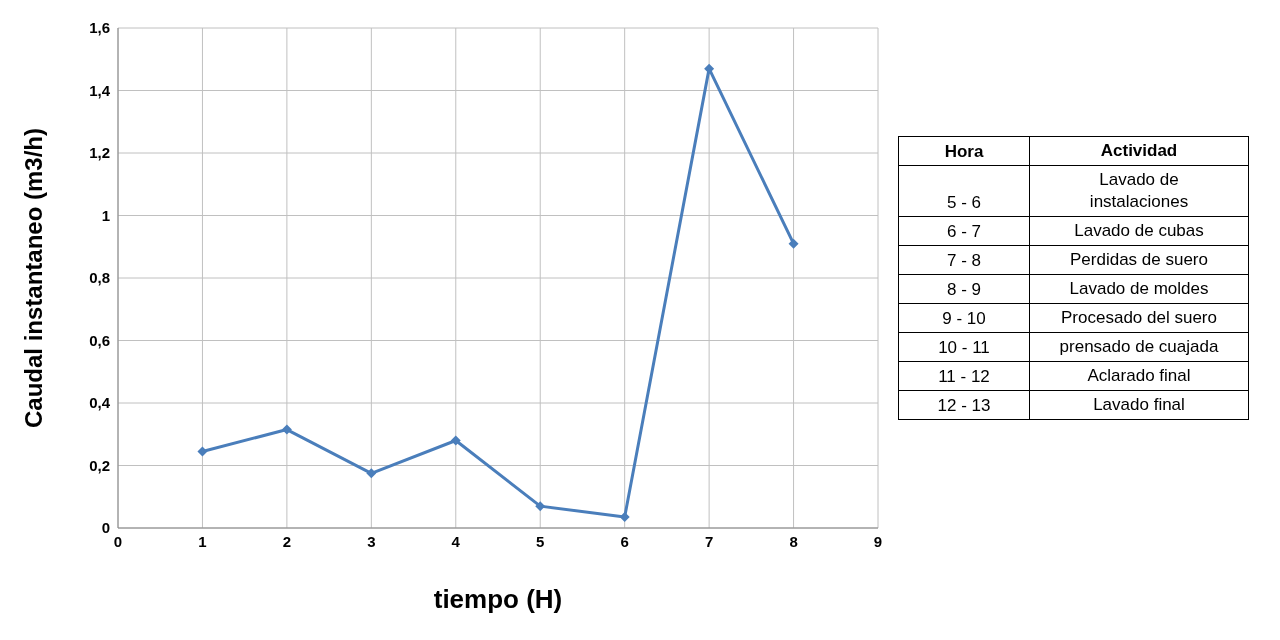 The height and width of the screenshot is (640, 1280). Describe the element at coordinates (1139, 347) in the screenshot. I see `text: prensado de cuajada` at that location.